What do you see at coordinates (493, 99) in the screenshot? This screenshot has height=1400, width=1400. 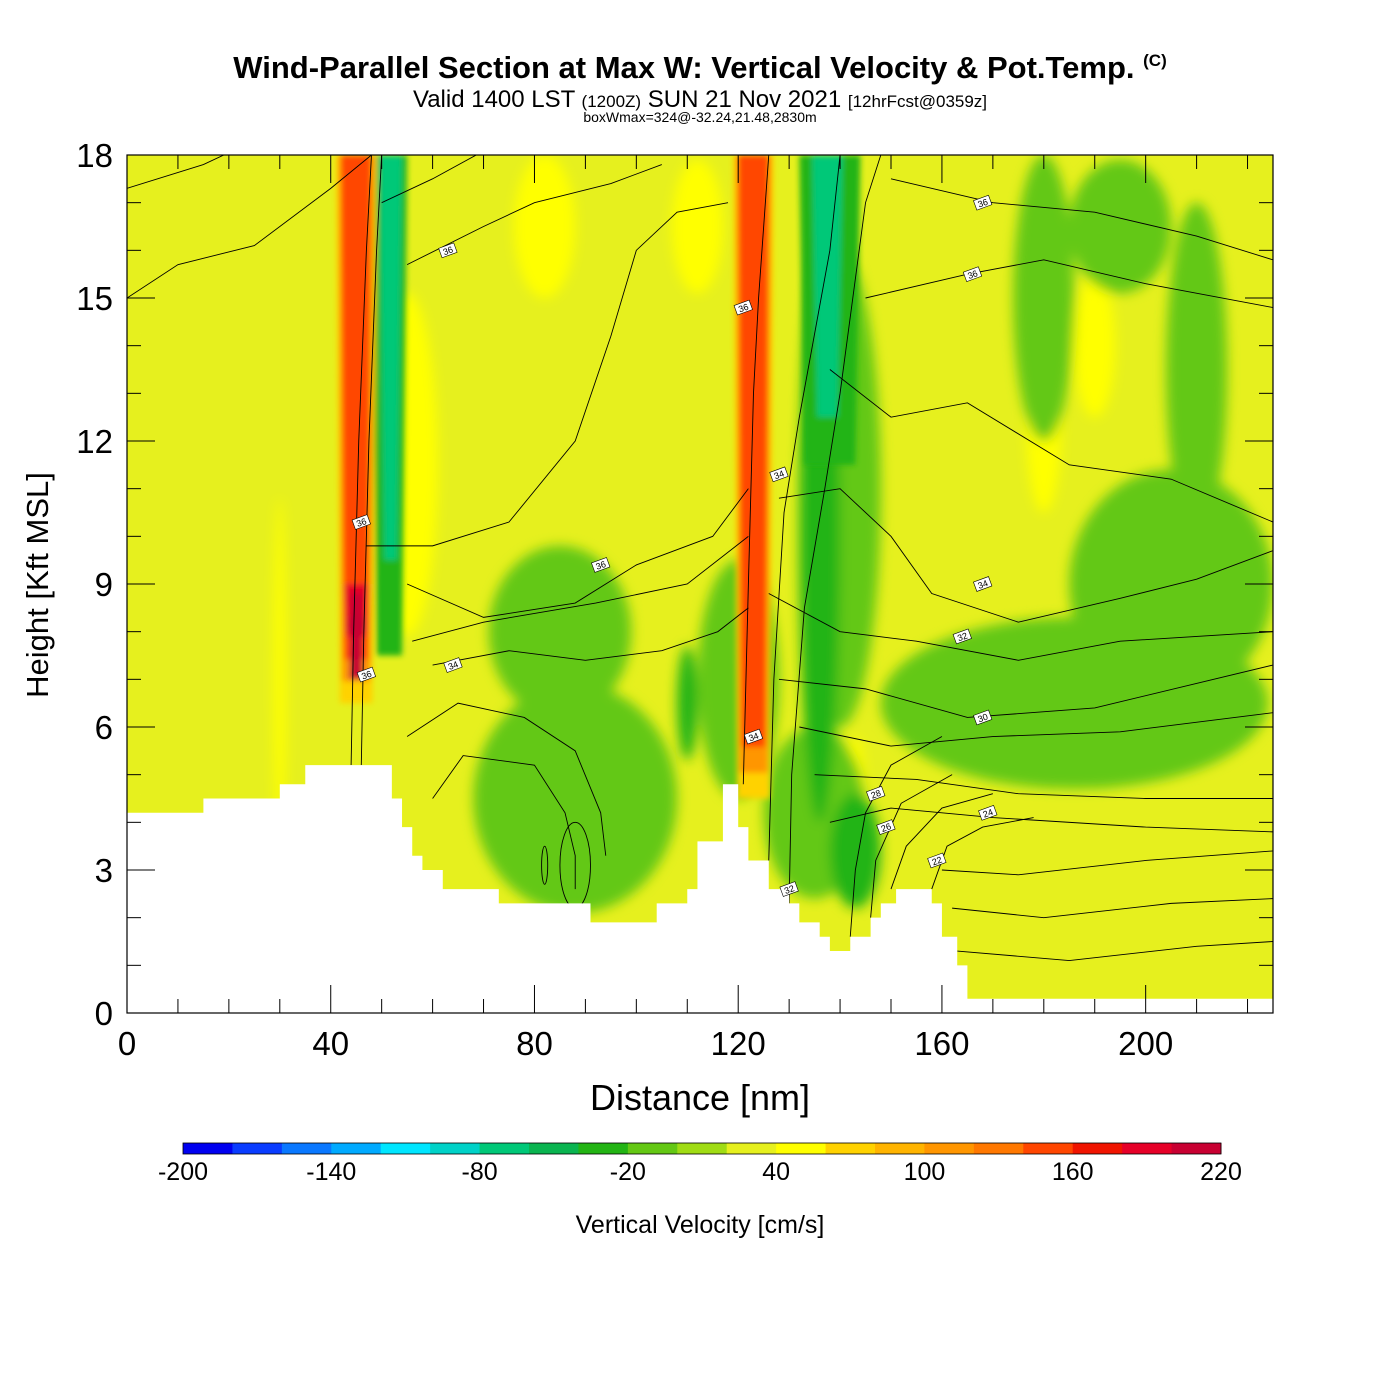 I see `valid-time: Valid 1400 LST` at bounding box center [493, 99].